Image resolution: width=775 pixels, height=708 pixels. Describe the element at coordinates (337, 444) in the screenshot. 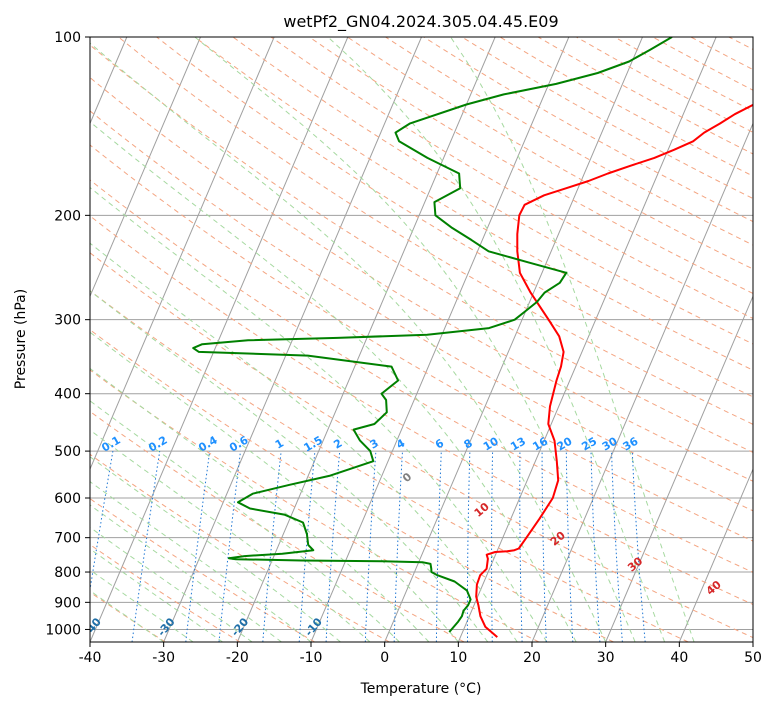

I see `mixing-ratio-label: 2` at that location.